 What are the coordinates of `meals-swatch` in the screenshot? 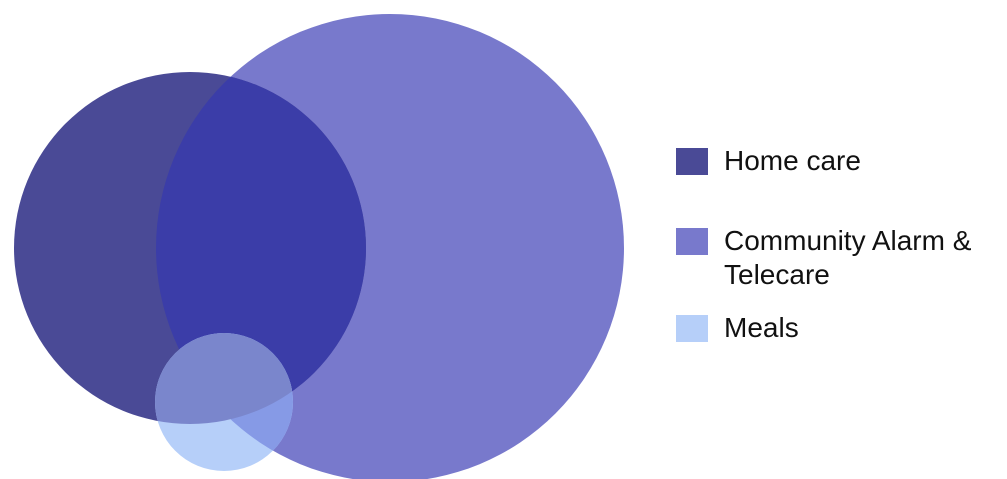 It's located at (692, 328).